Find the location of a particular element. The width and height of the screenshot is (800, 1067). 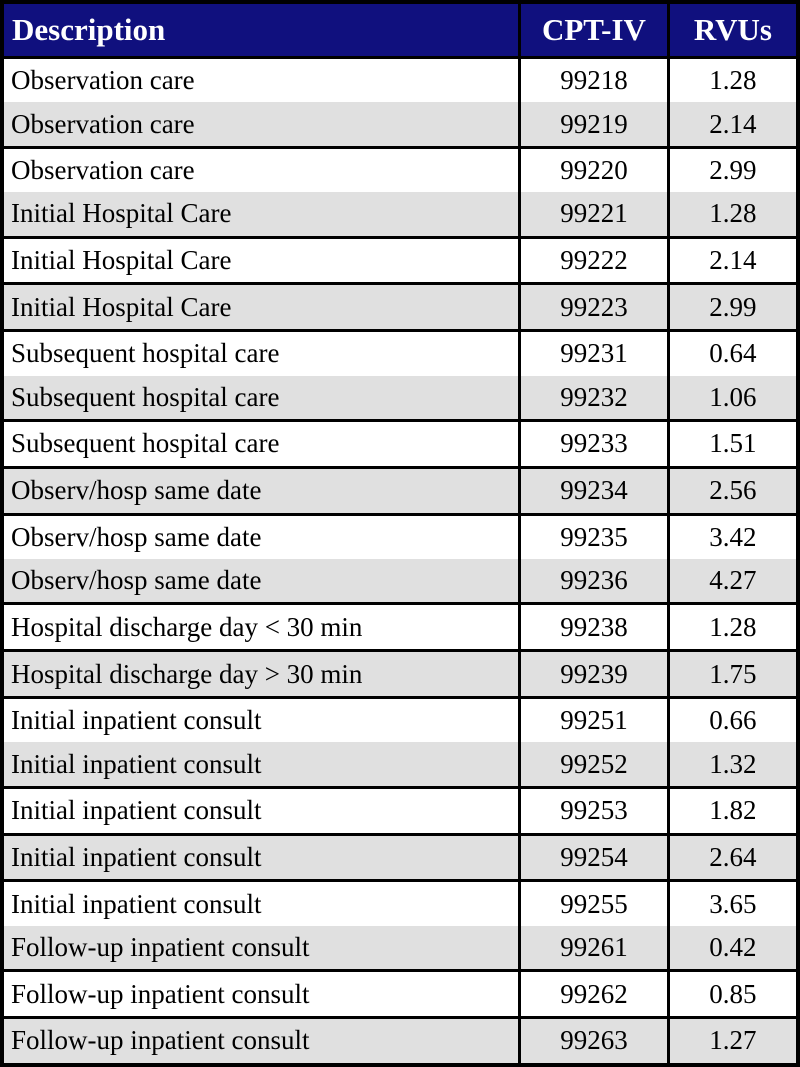

table-row: Initial inpatient consult 99254 2.64 is located at coordinates (400, 856).